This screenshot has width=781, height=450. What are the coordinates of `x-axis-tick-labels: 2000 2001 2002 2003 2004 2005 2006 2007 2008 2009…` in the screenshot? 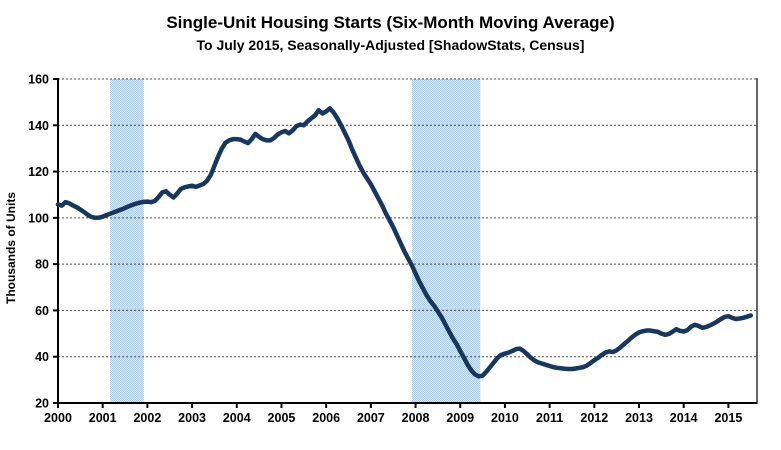 It's located at (393, 418).